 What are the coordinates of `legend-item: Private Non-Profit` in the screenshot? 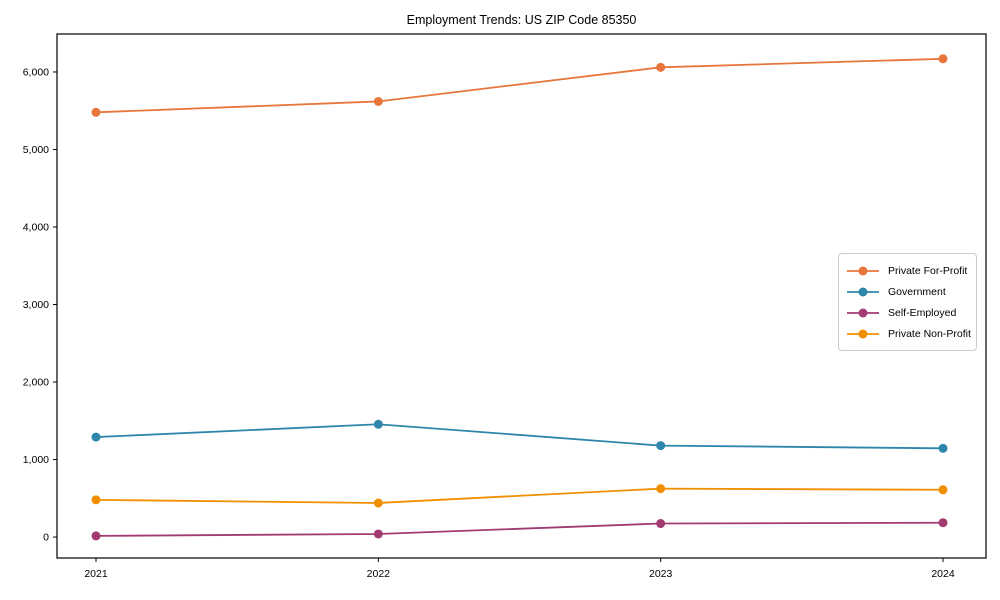 It's located at (908, 333).